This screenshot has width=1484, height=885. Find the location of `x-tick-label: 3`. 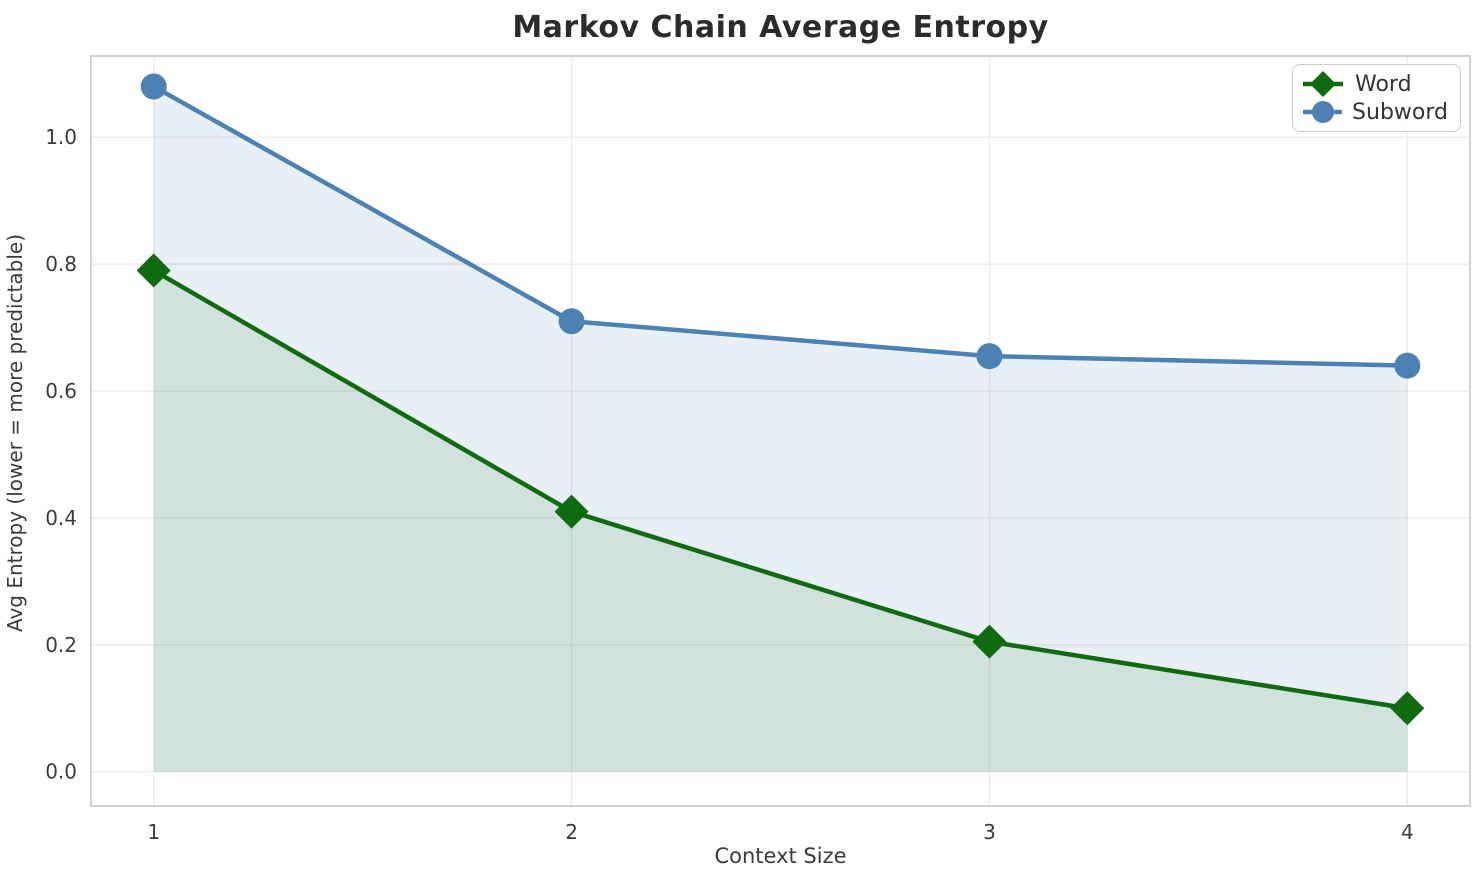

x-tick-label: 3 is located at coordinates (989, 832).